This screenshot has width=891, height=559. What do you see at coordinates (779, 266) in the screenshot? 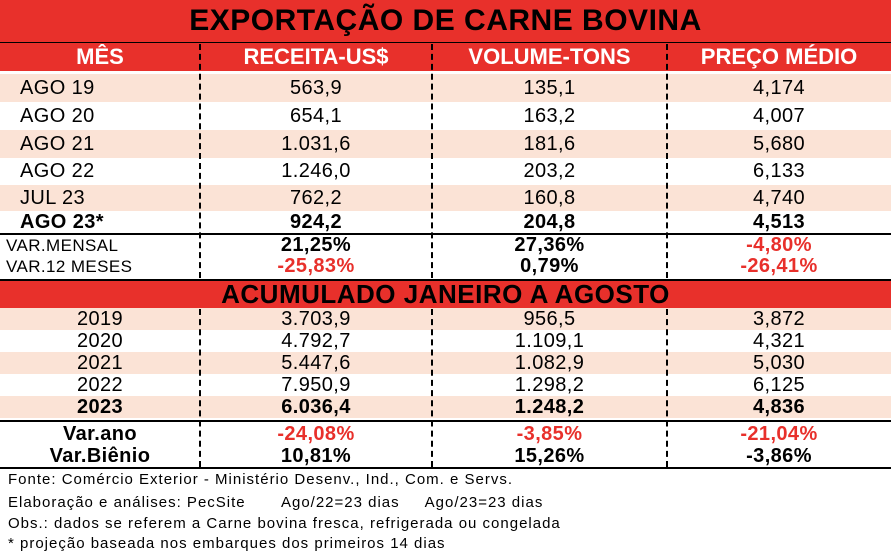
I see `cell-preco: -26,41%` at bounding box center [779, 266].